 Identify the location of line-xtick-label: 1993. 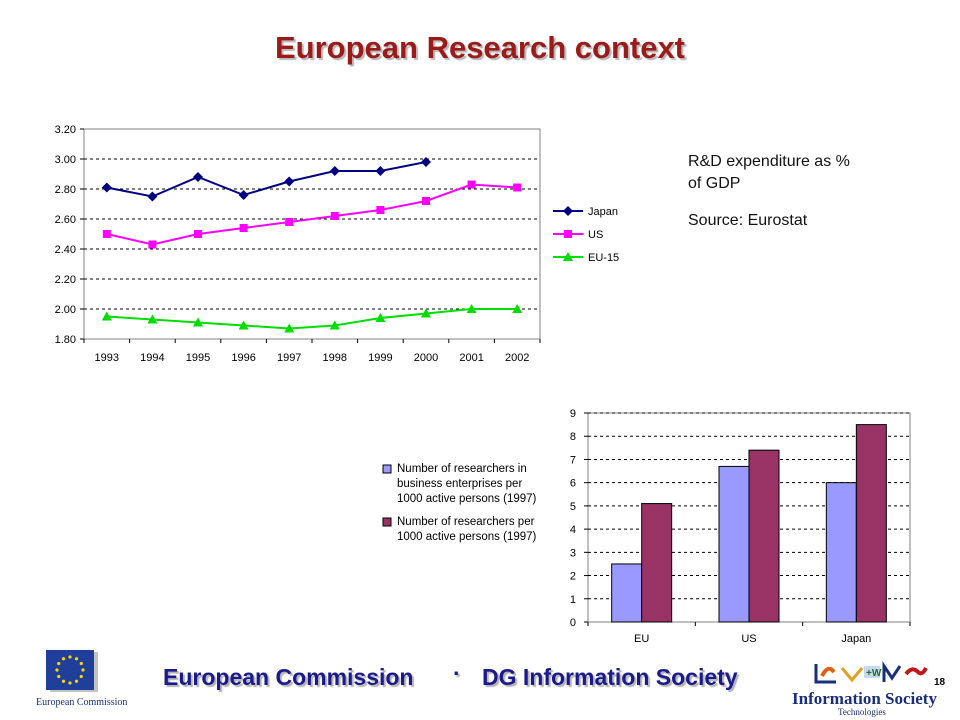
(107, 358).